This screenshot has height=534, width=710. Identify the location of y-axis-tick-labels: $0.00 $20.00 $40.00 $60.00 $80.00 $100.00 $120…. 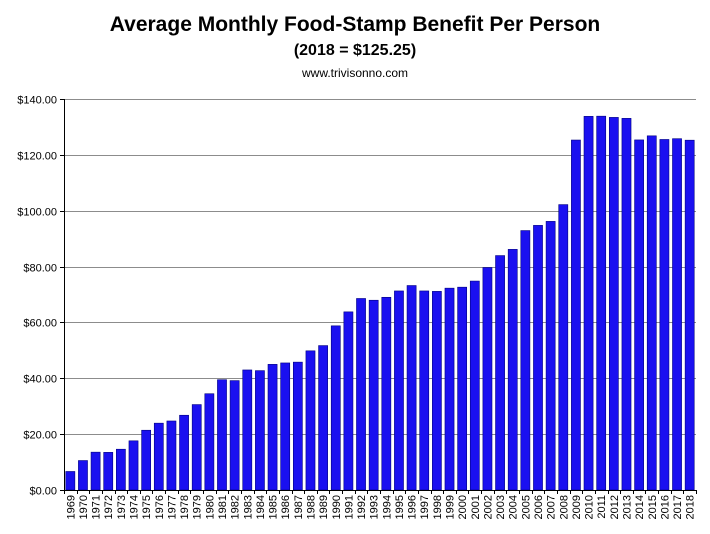
(37, 296).